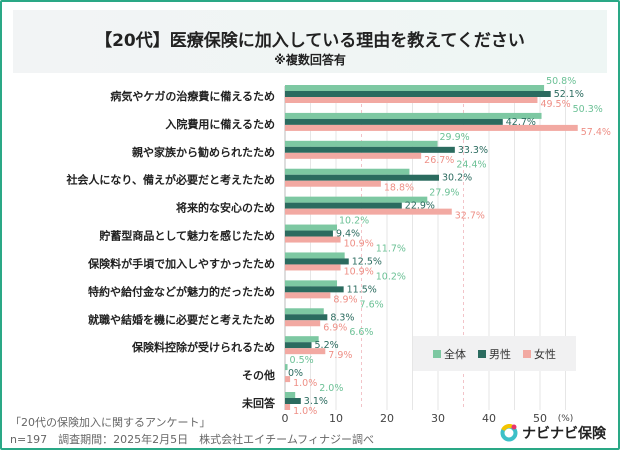 The height and width of the screenshot is (450, 620). Describe the element at coordinates (509, 433) in the screenshot. I see `logo-icon` at that location.